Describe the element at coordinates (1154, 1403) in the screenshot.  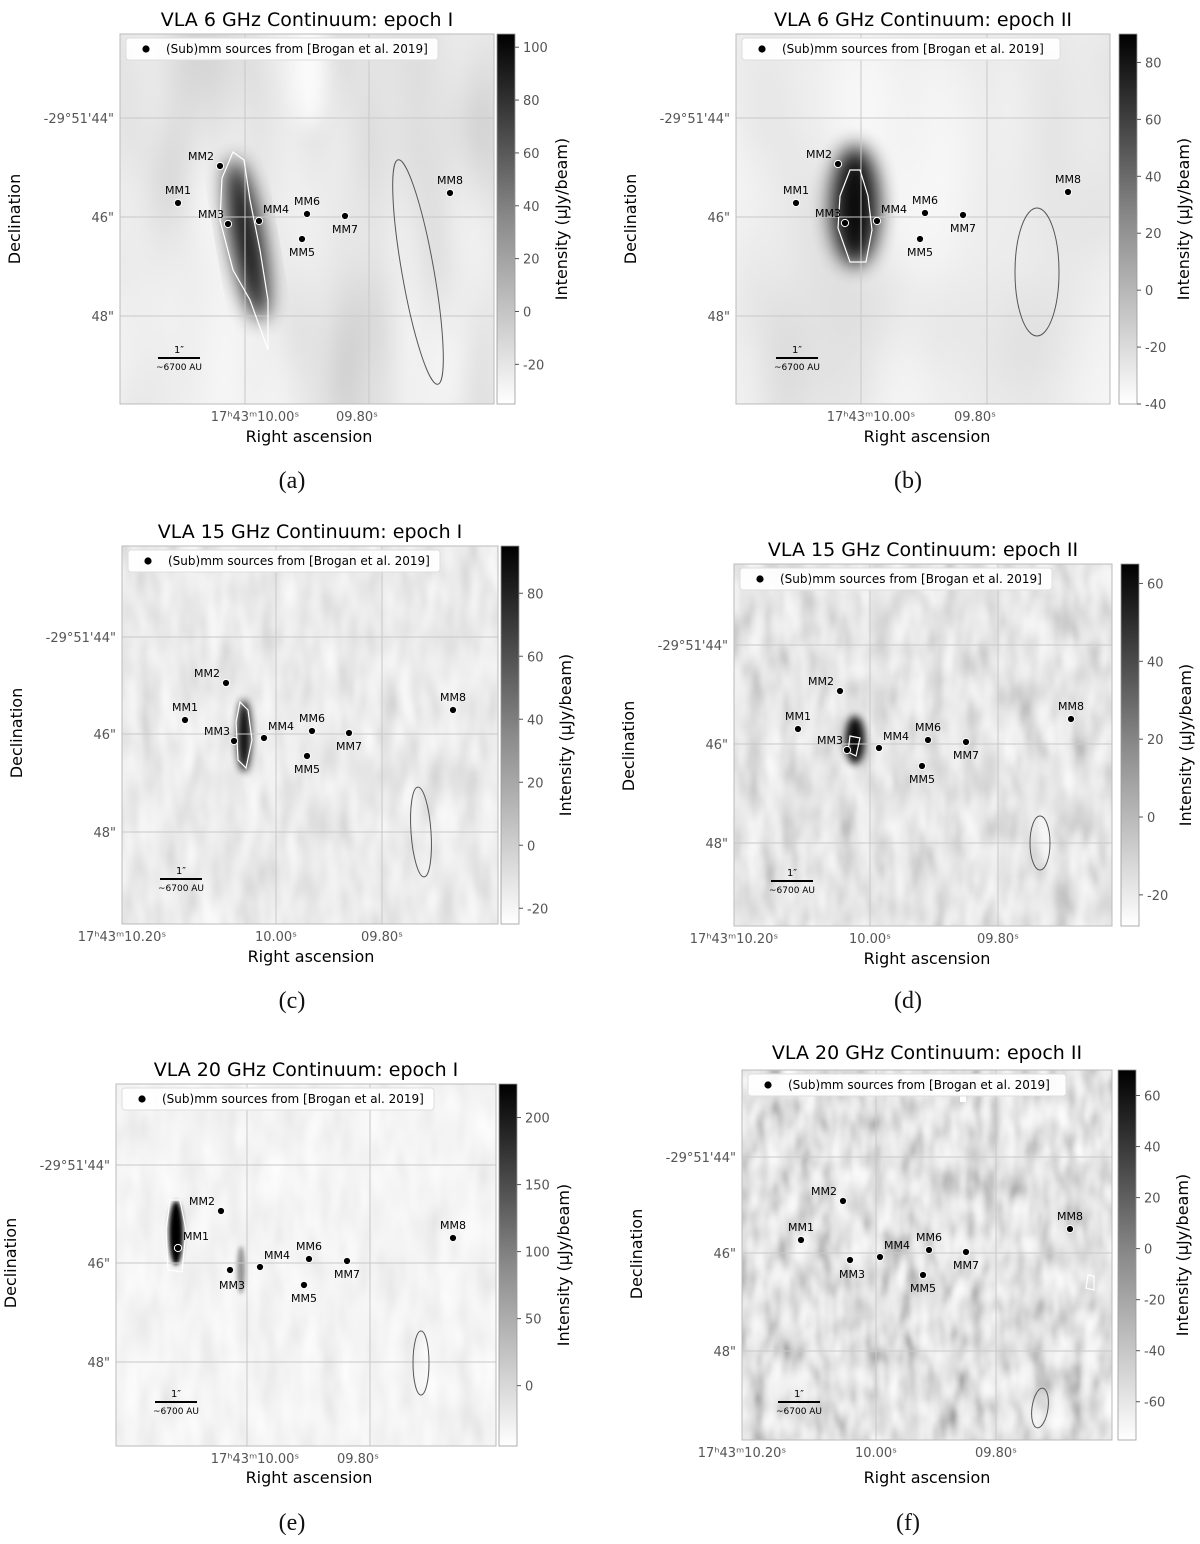
I see `colorbar-tick-label: -60` at that location.